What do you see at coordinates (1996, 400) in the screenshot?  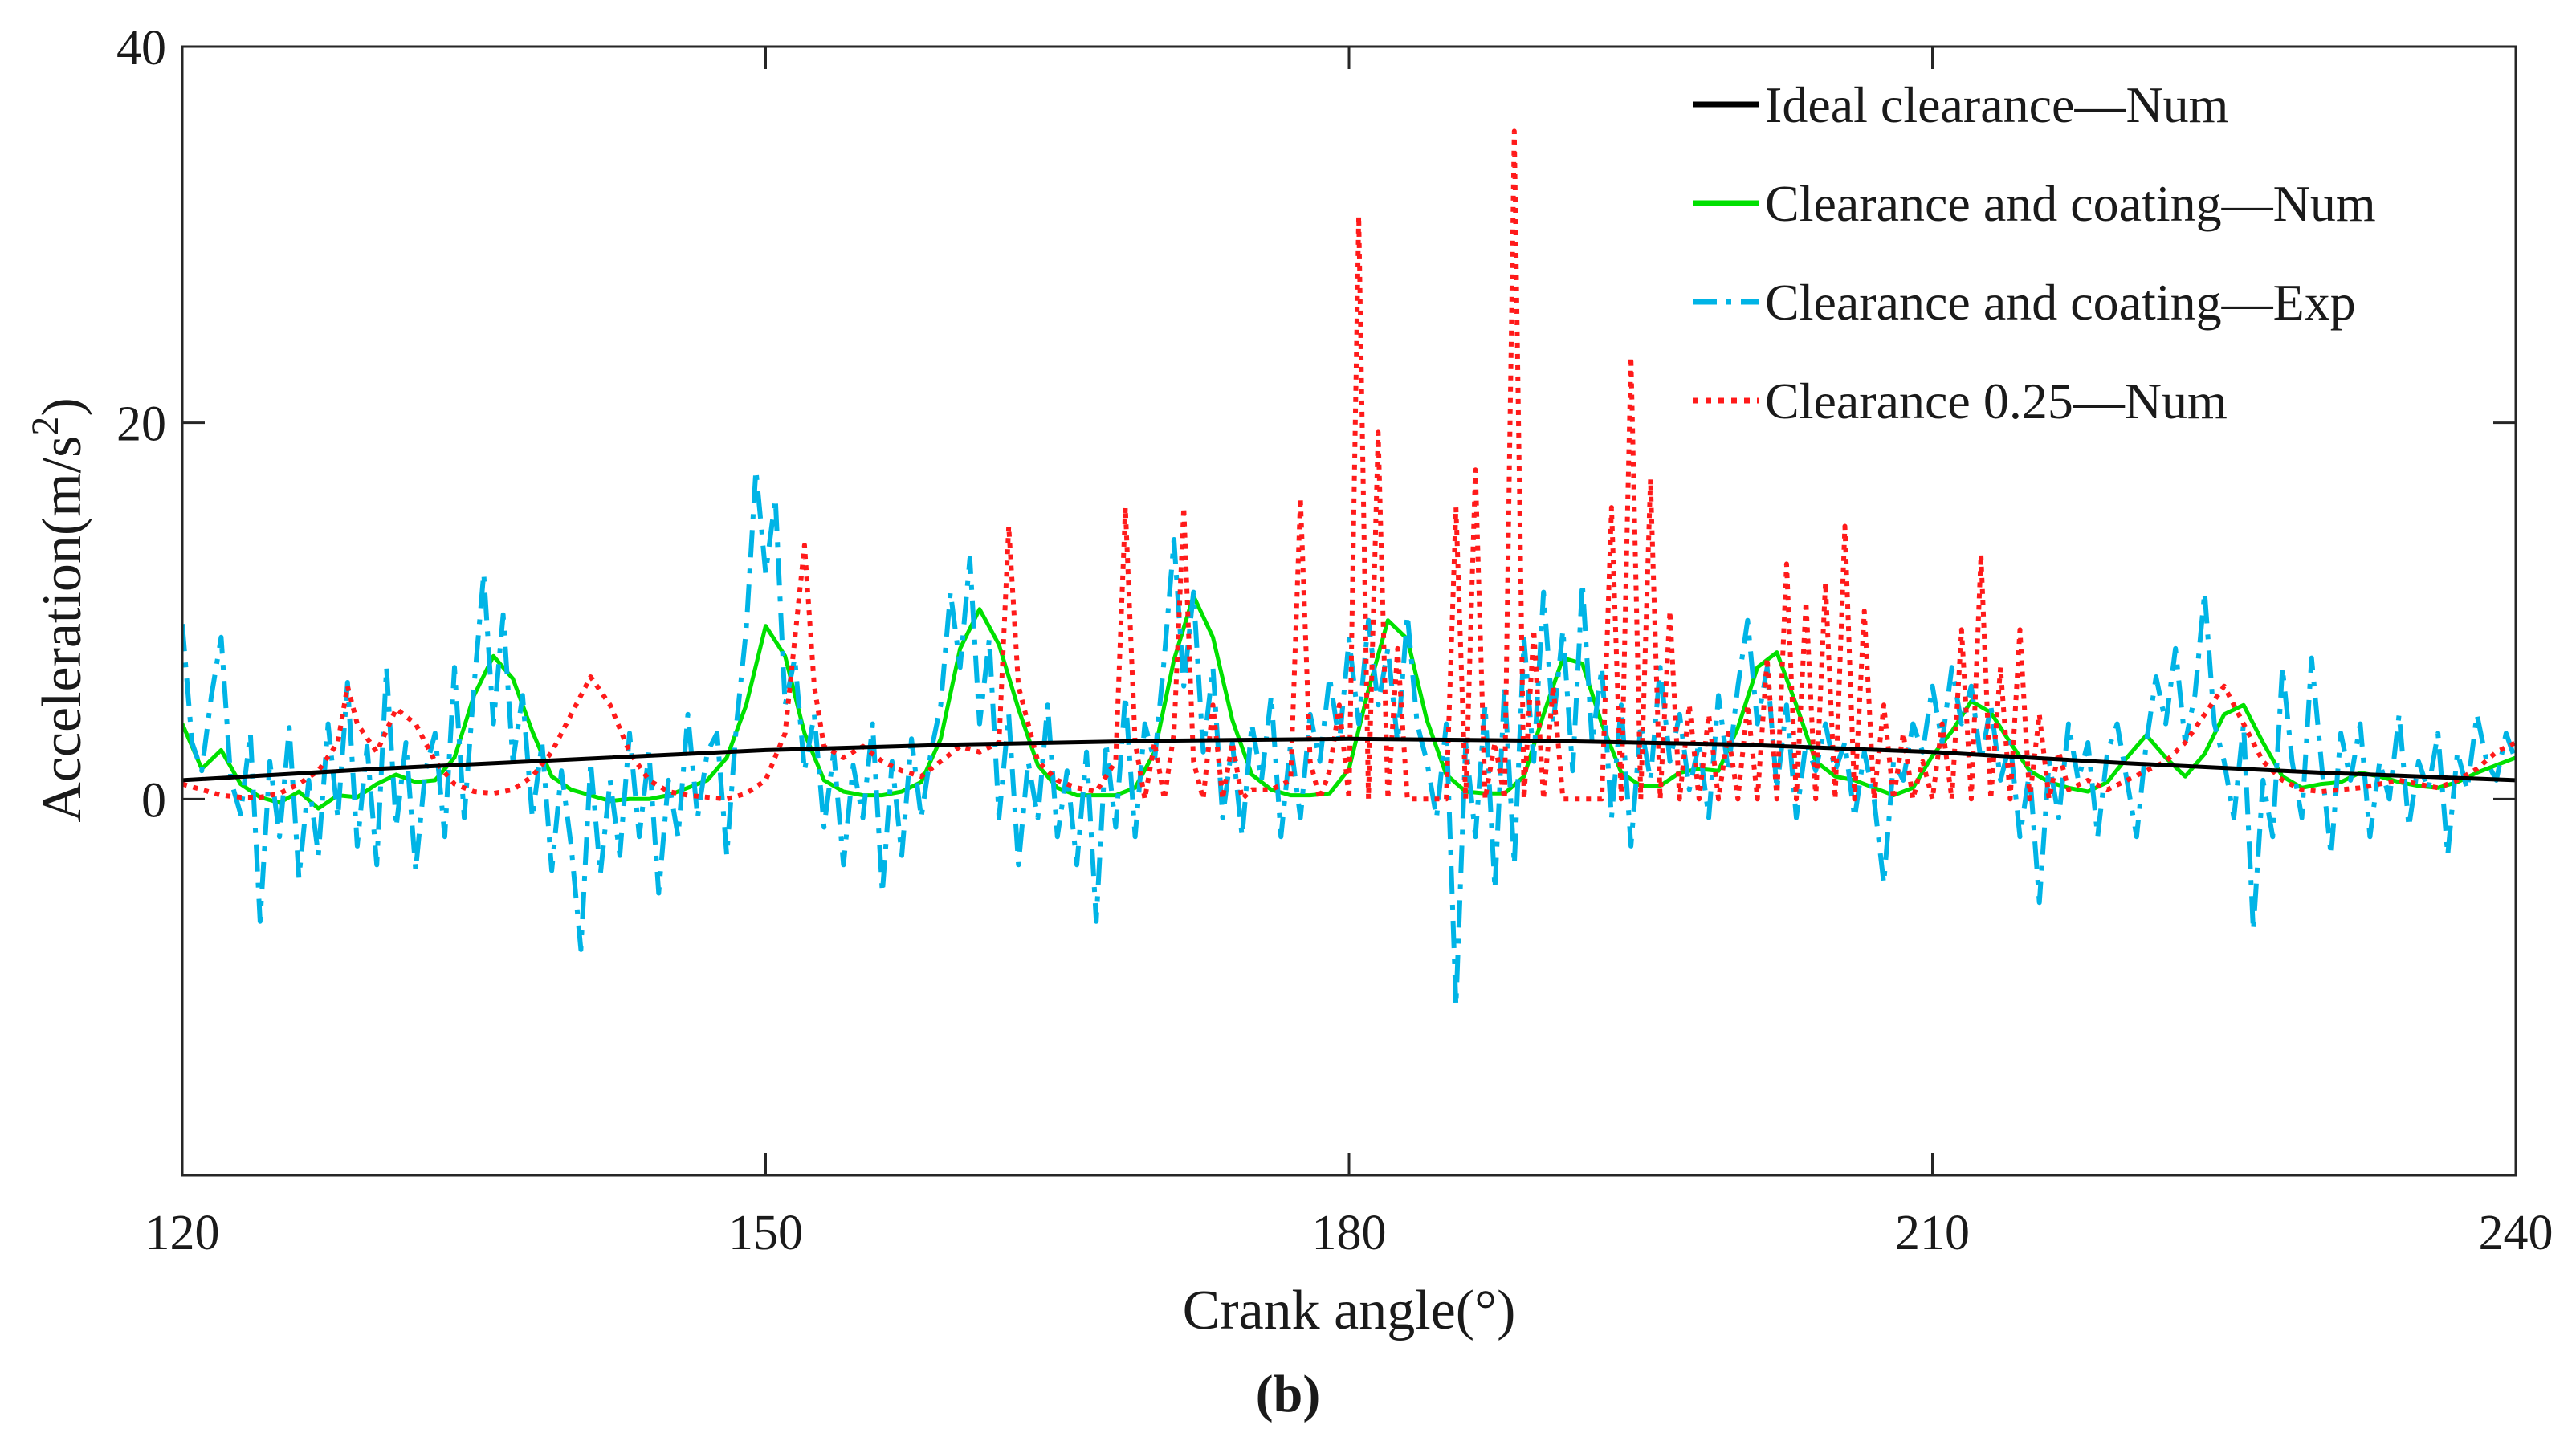 I see `legend-label-clearance-0-25-num: Clearance 0.25—Num` at bounding box center [1996, 400].